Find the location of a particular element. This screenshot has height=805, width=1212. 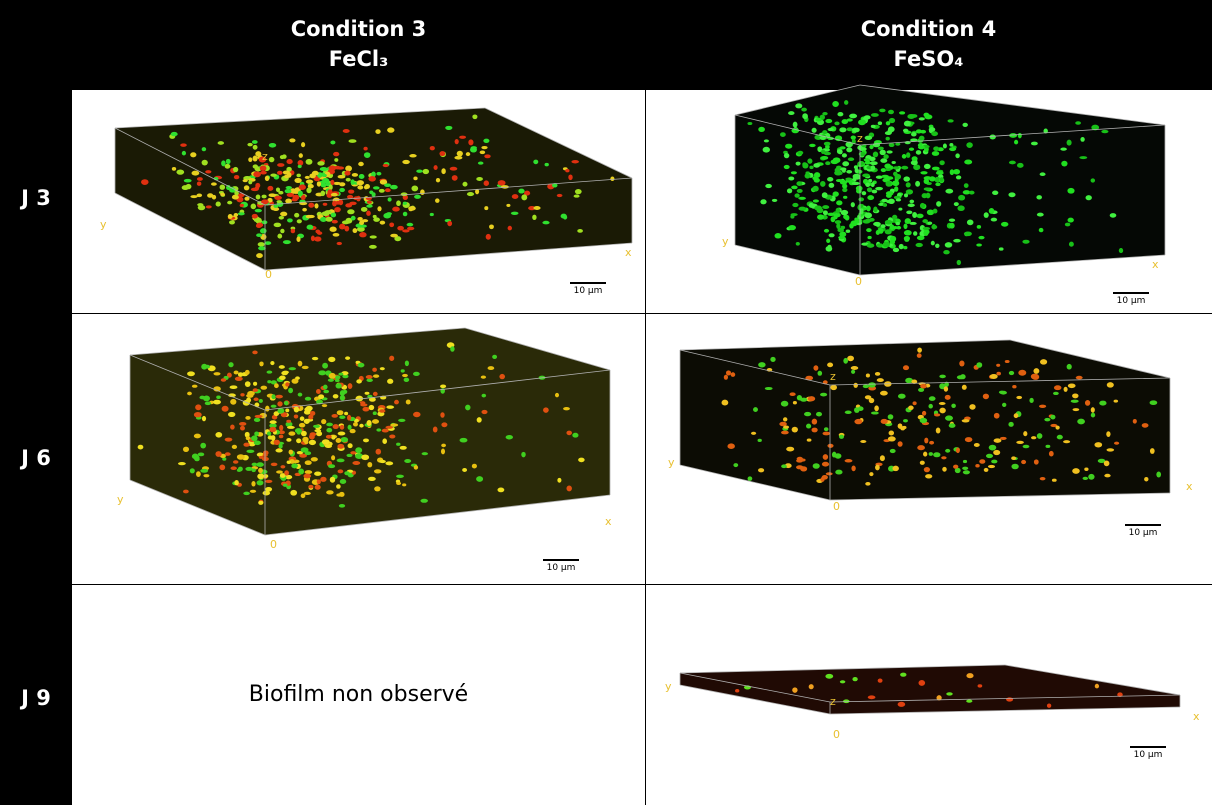

scale-label: 10 µm is located at coordinates (561, 568).